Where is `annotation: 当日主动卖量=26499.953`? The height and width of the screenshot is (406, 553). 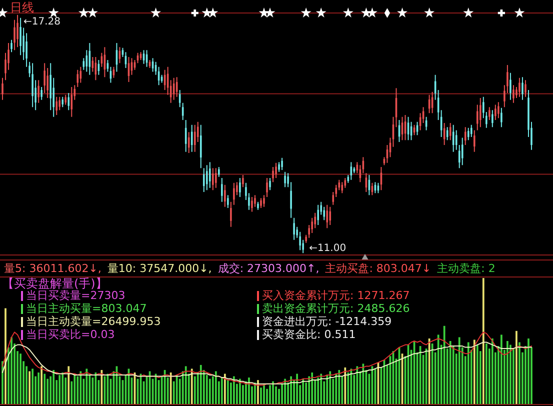 annotation: 当日主动卖量=26499.953 is located at coordinates (93, 321).